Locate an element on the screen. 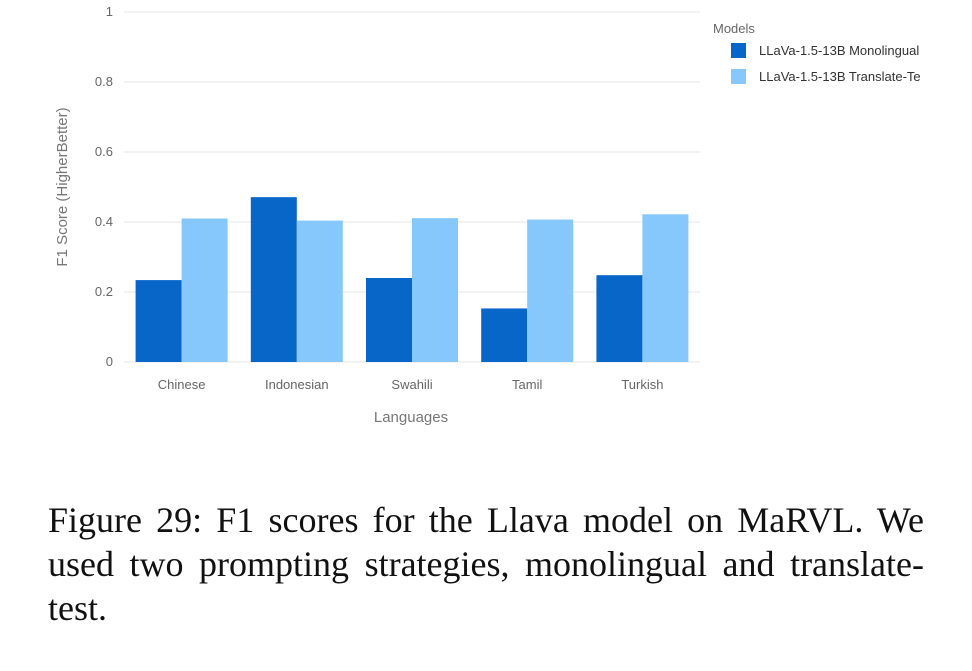 The width and height of the screenshot is (972, 671). y-tick-labels: 0 0.2 0.4 0.6 0.8 1 is located at coordinates (104, 186).